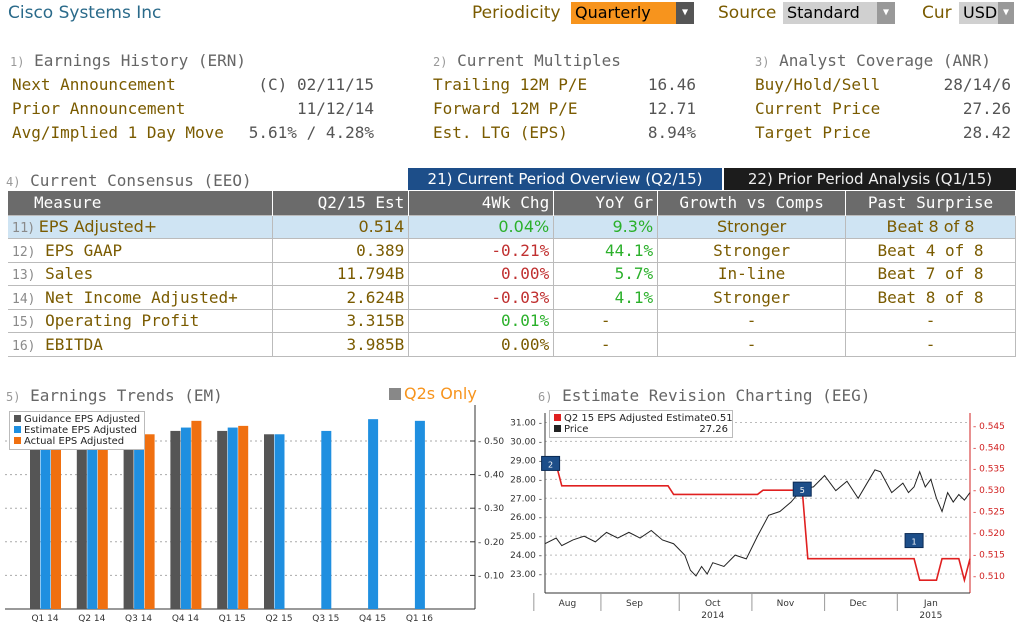  Describe the element at coordinates (930, 203) in the screenshot. I see `column-header: Past Surprise` at that location.